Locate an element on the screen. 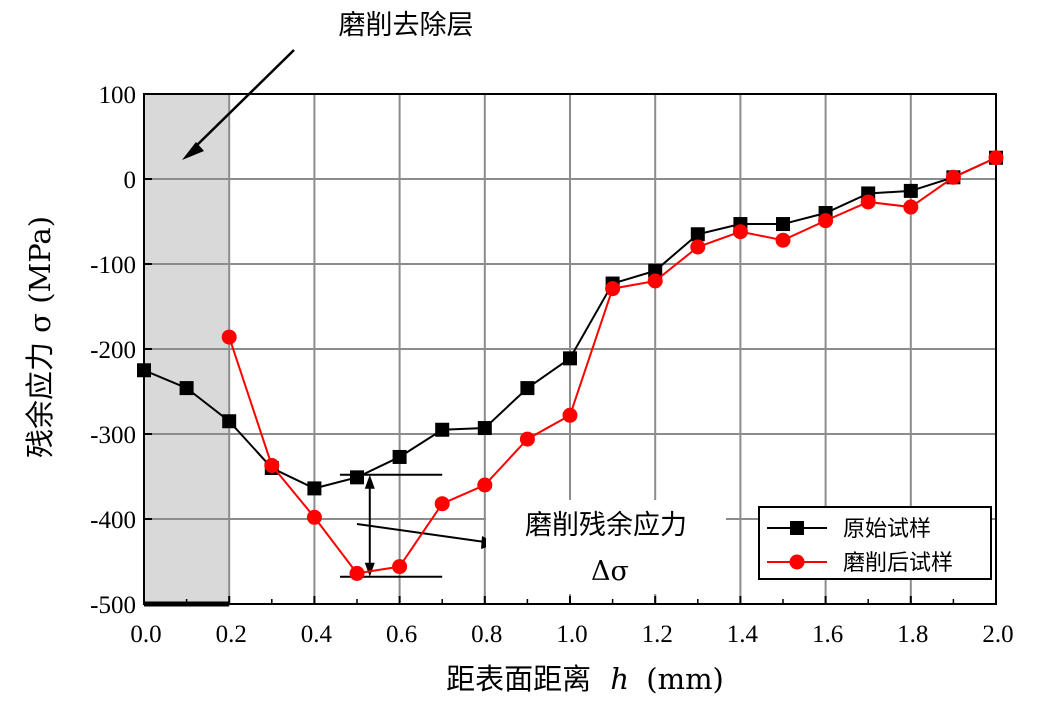 This screenshot has height=705, width=1038. x-tick-label: 0.0 is located at coordinates (145, 634).